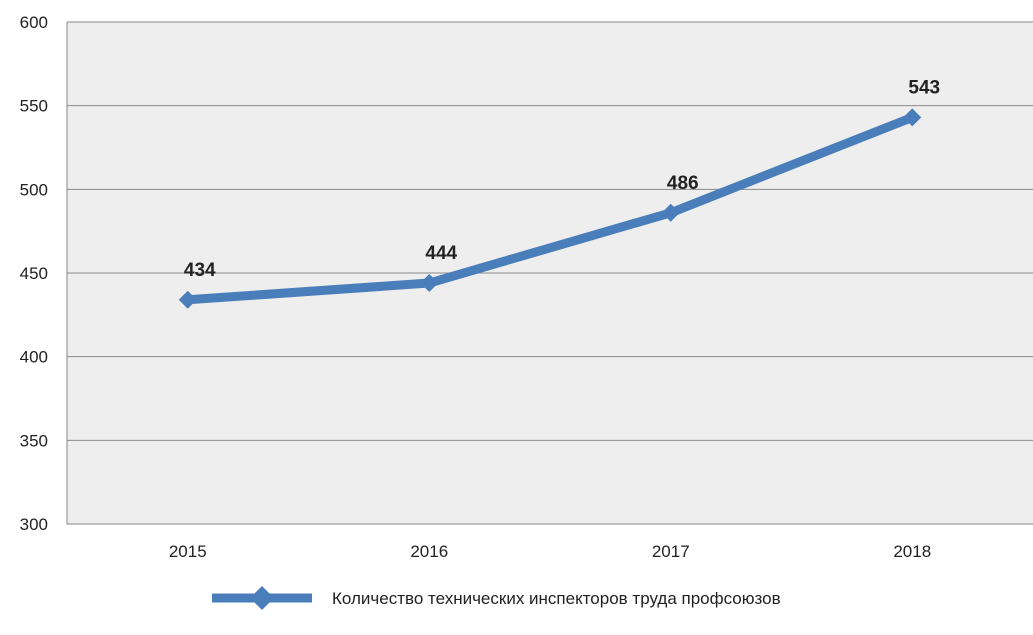 The height and width of the screenshot is (635, 1033). I want to click on y-tick-label: 600, so click(34, 22).